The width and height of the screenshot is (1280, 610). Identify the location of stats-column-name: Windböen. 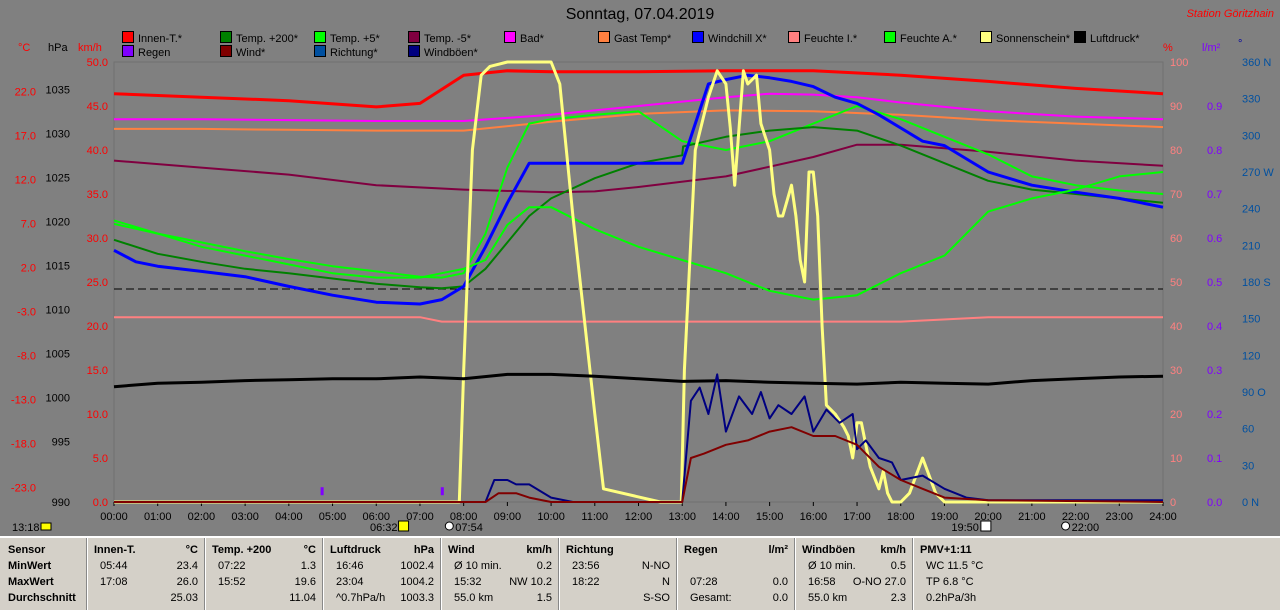
(829, 550).